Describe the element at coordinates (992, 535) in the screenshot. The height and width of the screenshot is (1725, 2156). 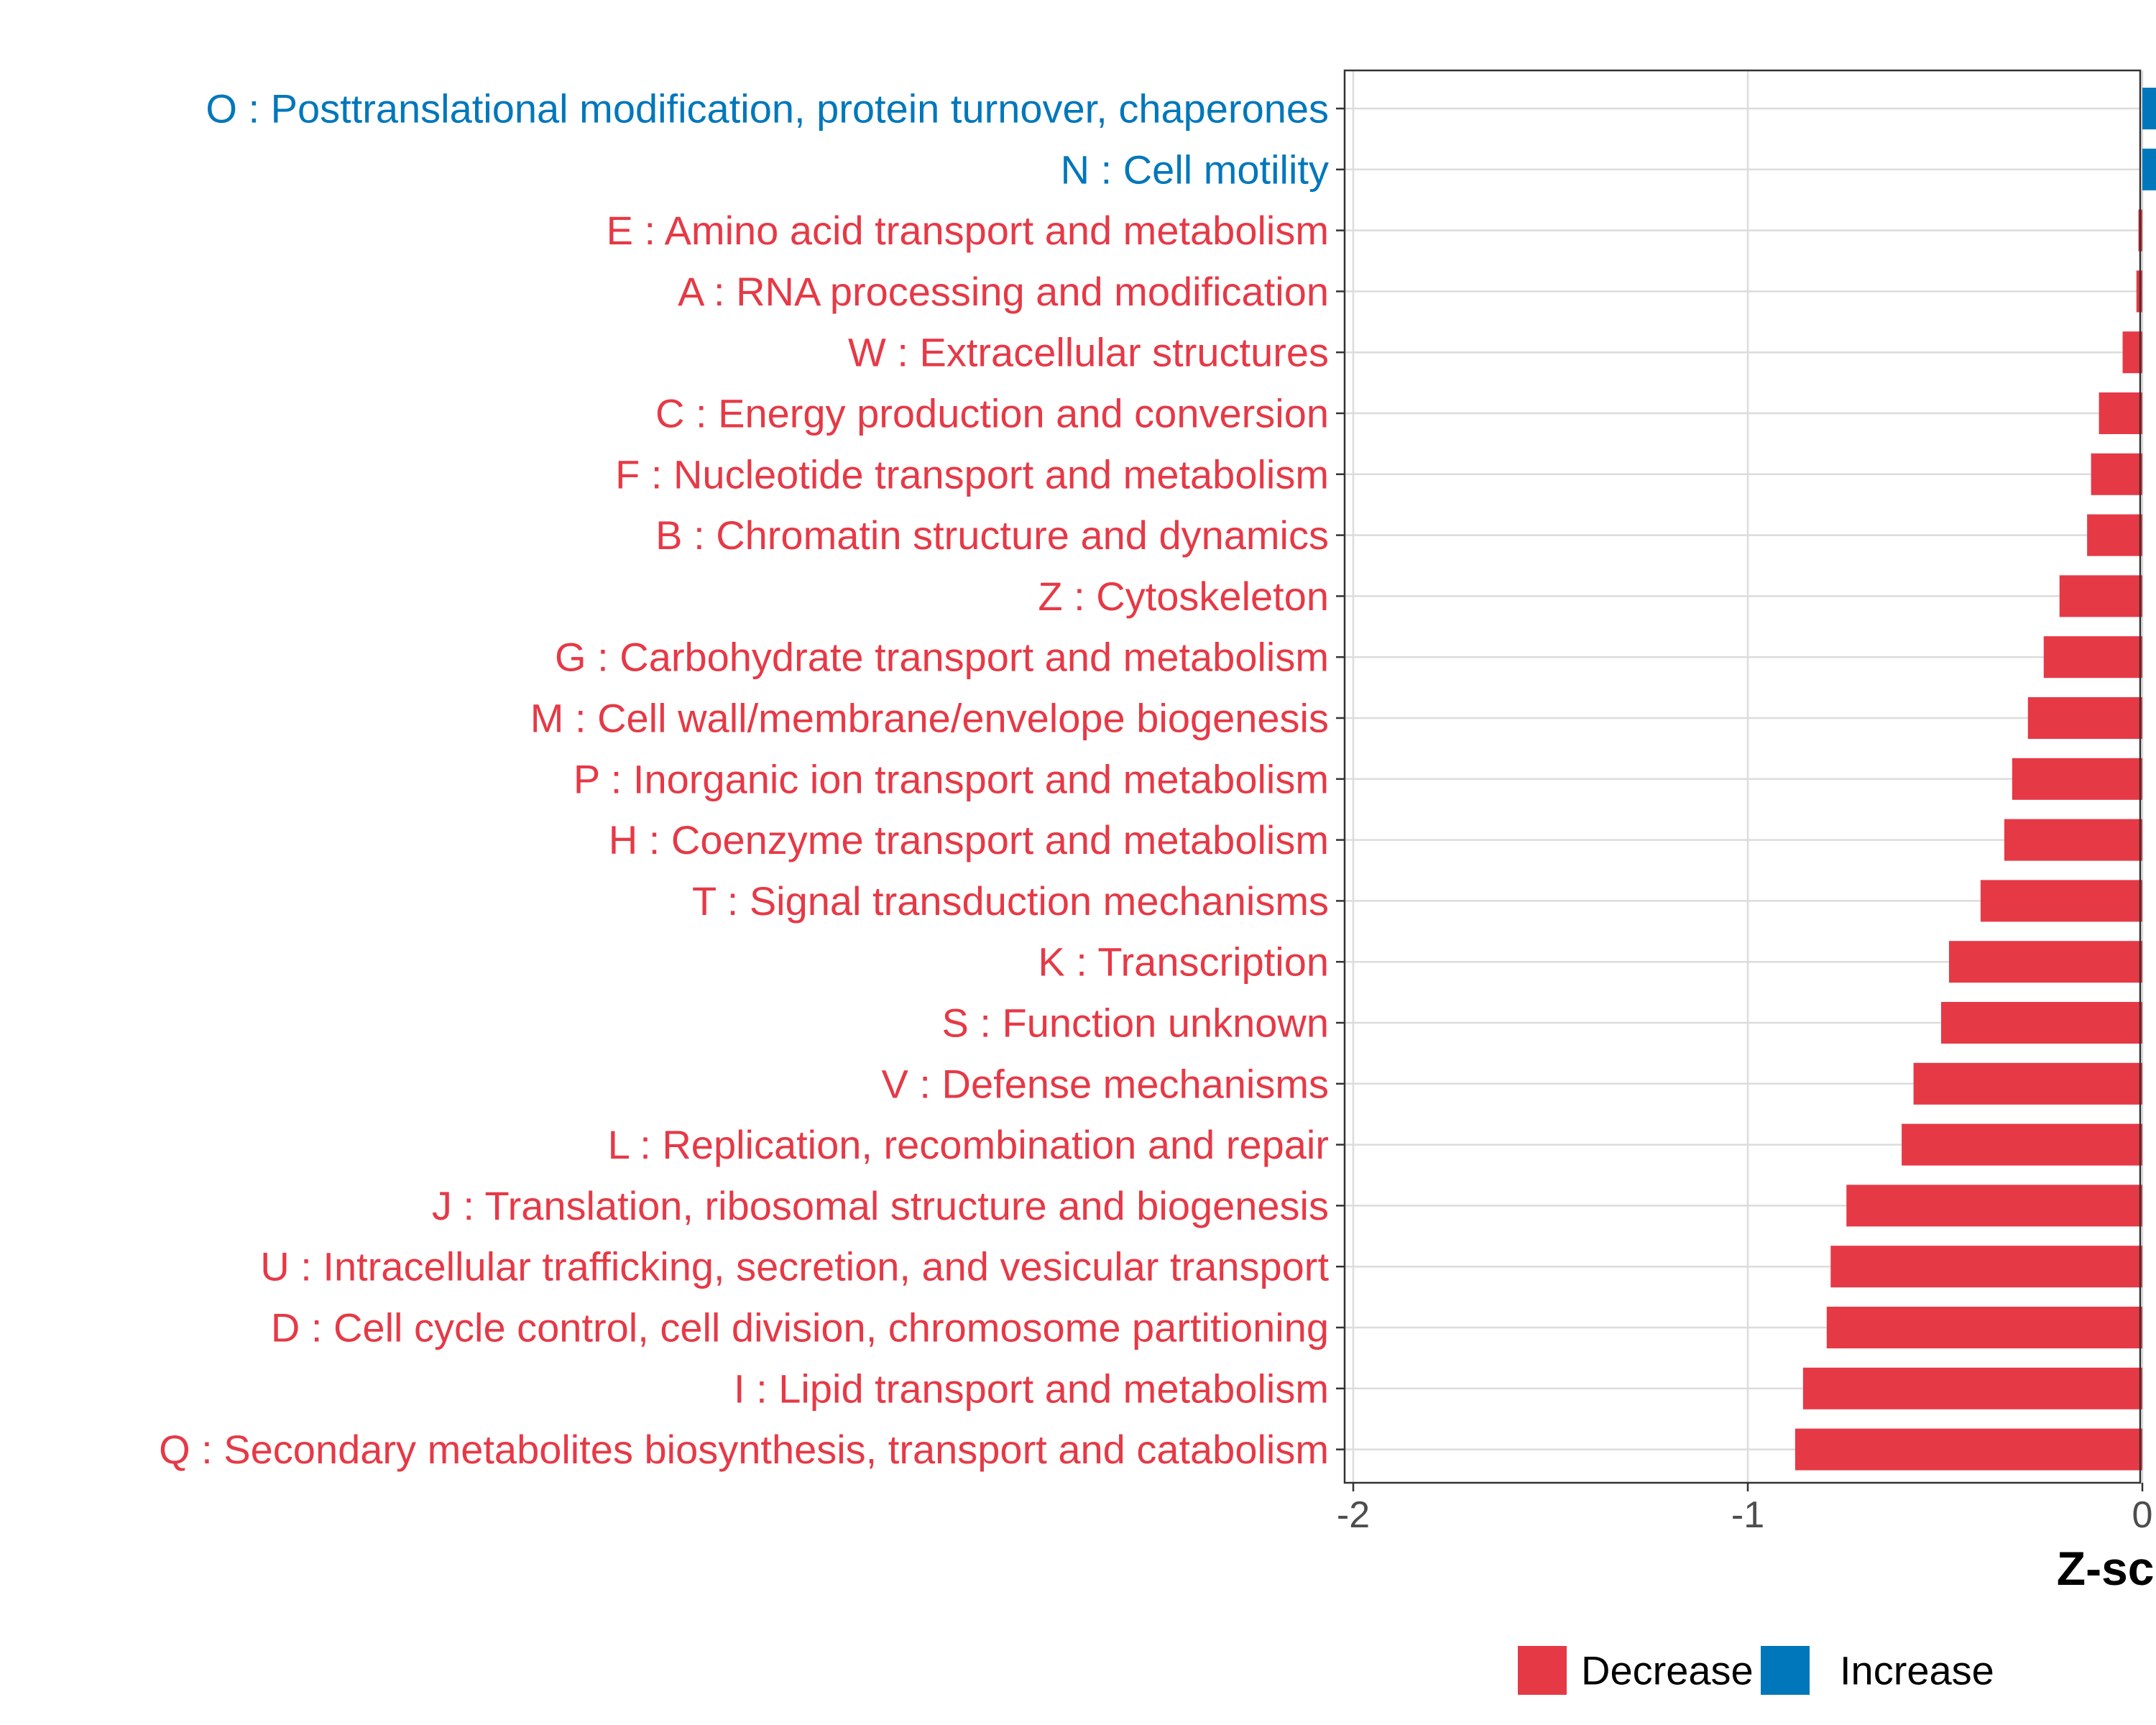
I see `category-label: B : Chromatin structure and dynamics` at that location.